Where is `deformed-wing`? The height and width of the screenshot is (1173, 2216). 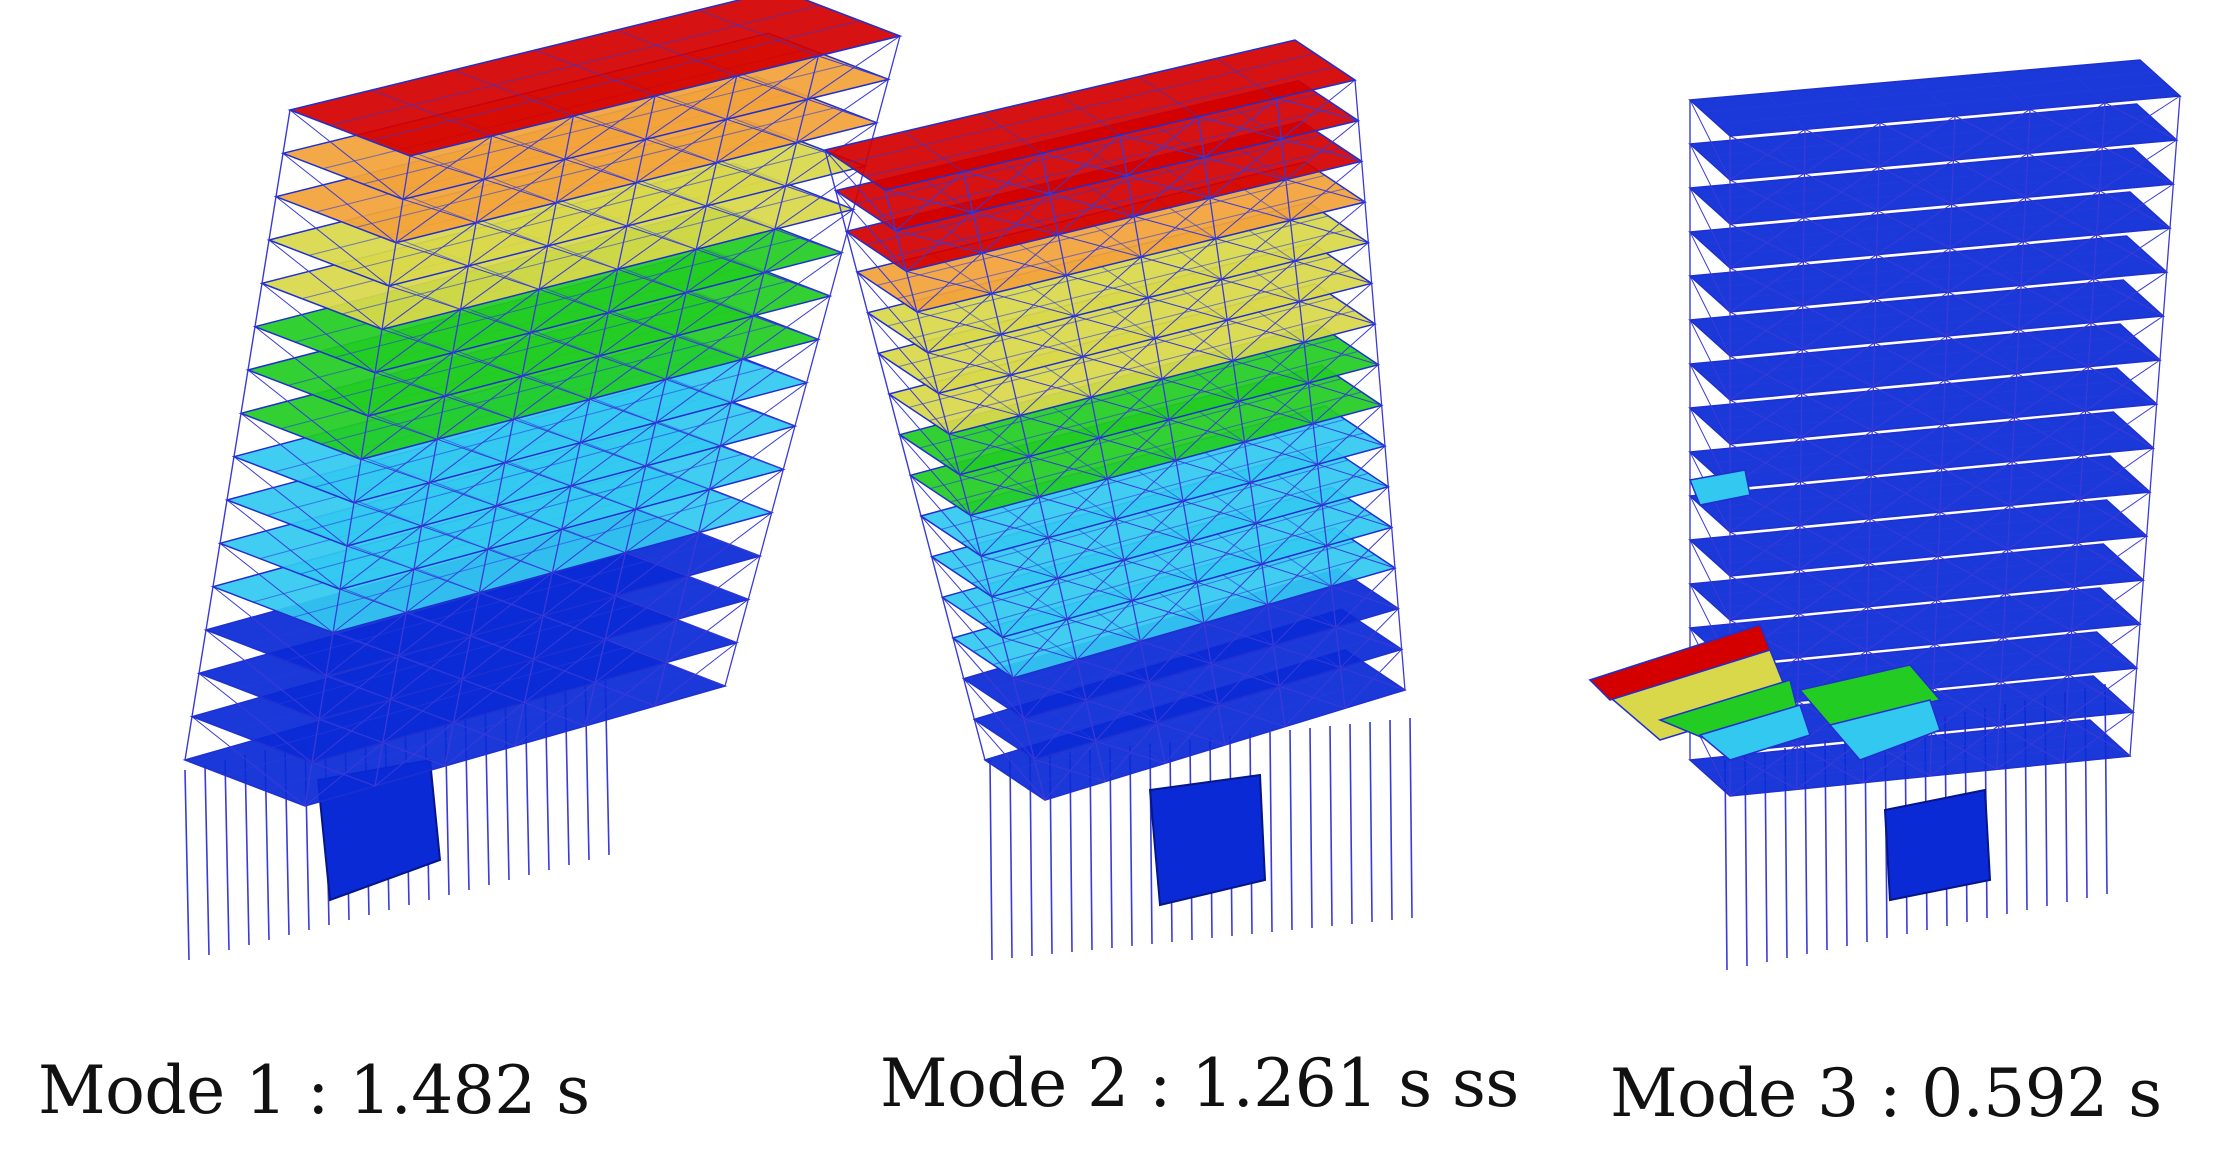 deformed-wing is located at coordinates (1765, 615).